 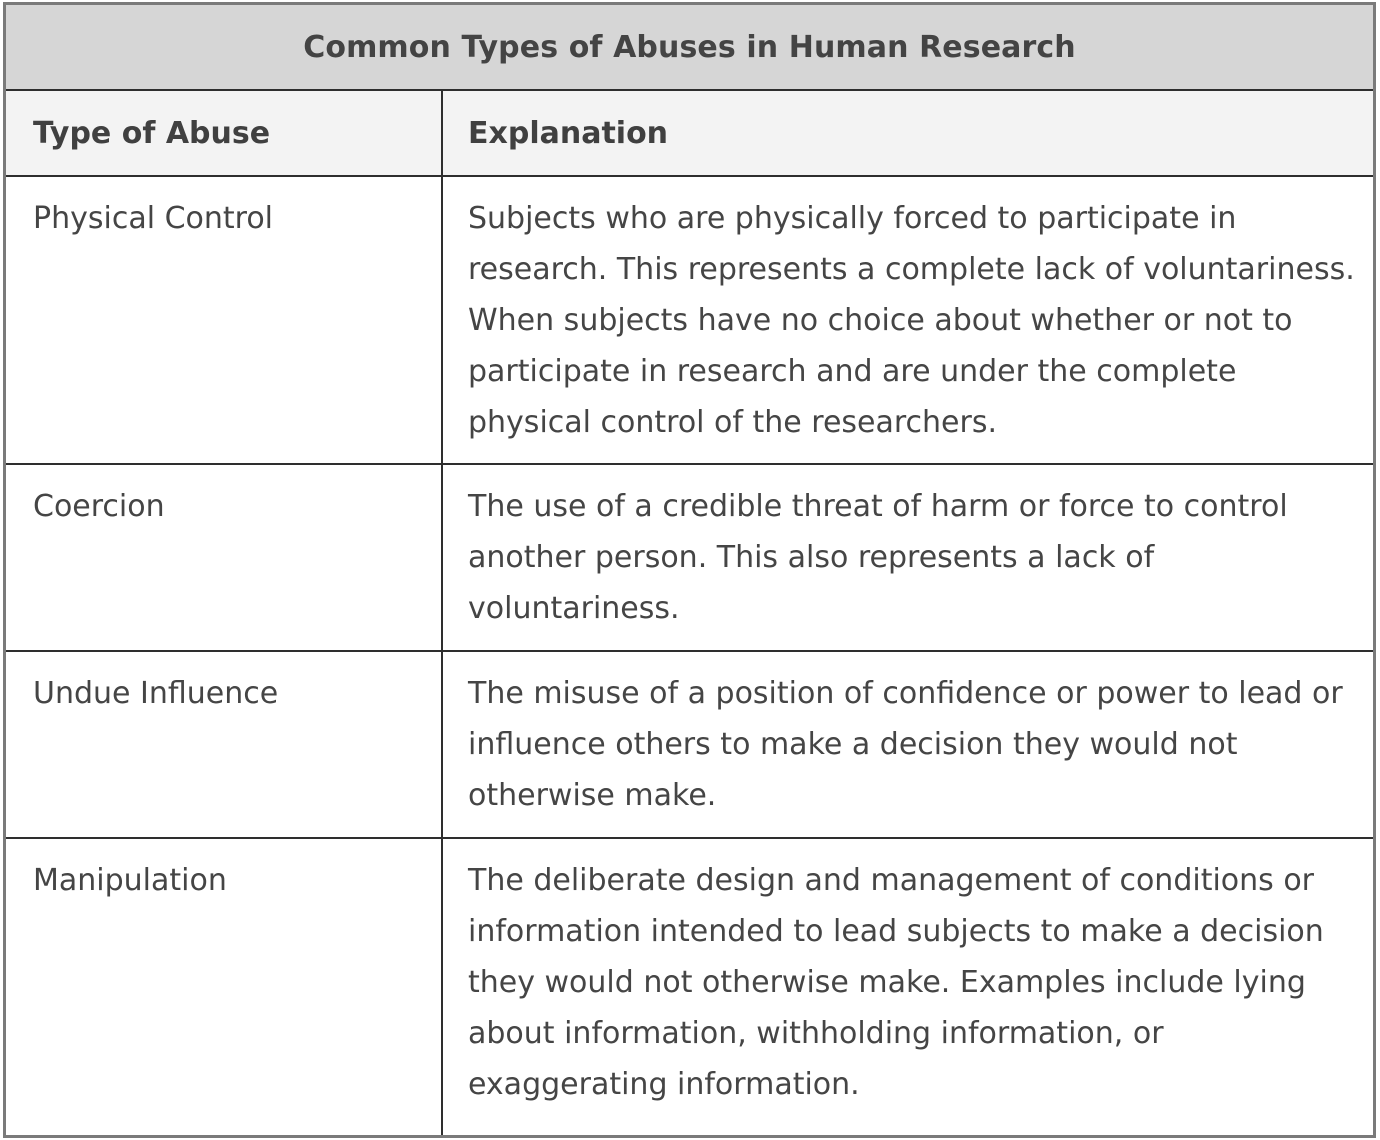 What do you see at coordinates (130, 880) in the screenshot?
I see `abuse-type-cell: Manipulation` at bounding box center [130, 880].